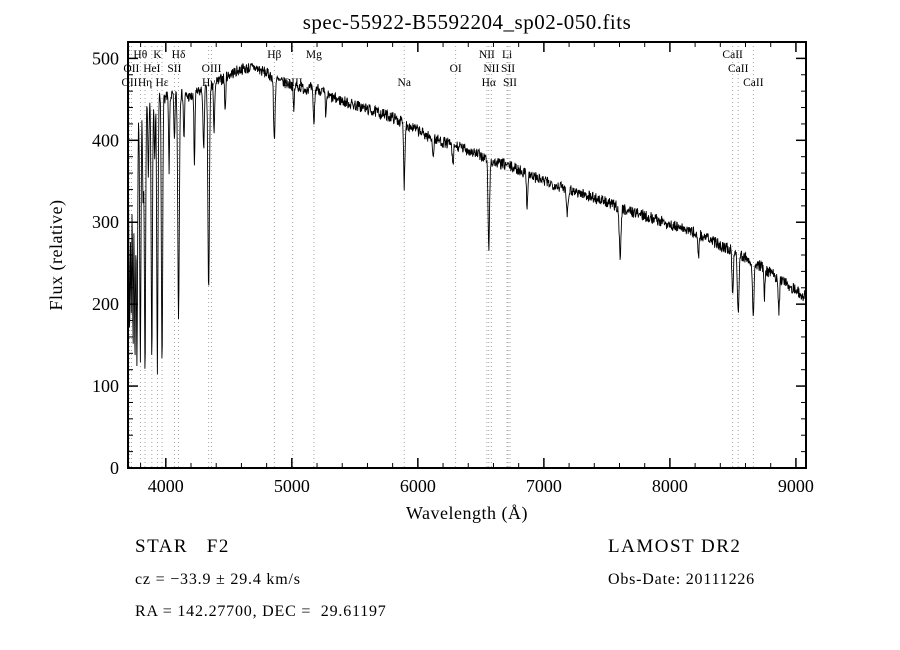 The image size is (900, 650). I want to click on y-tick-label: 400, so click(105, 140).